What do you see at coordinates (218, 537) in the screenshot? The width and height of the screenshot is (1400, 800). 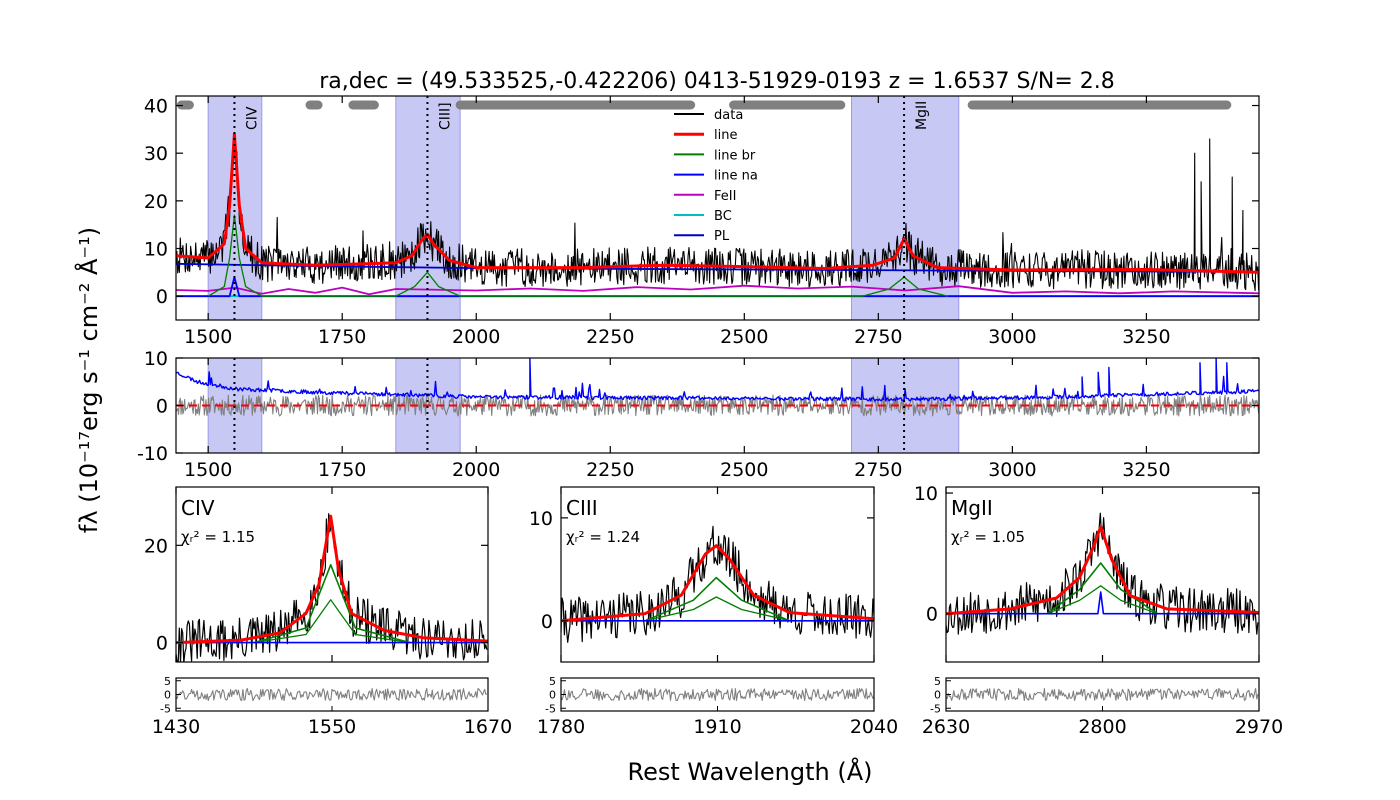 I see `chi-square-label: χᵣ² = 1.15` at bounding box center [218, 537].